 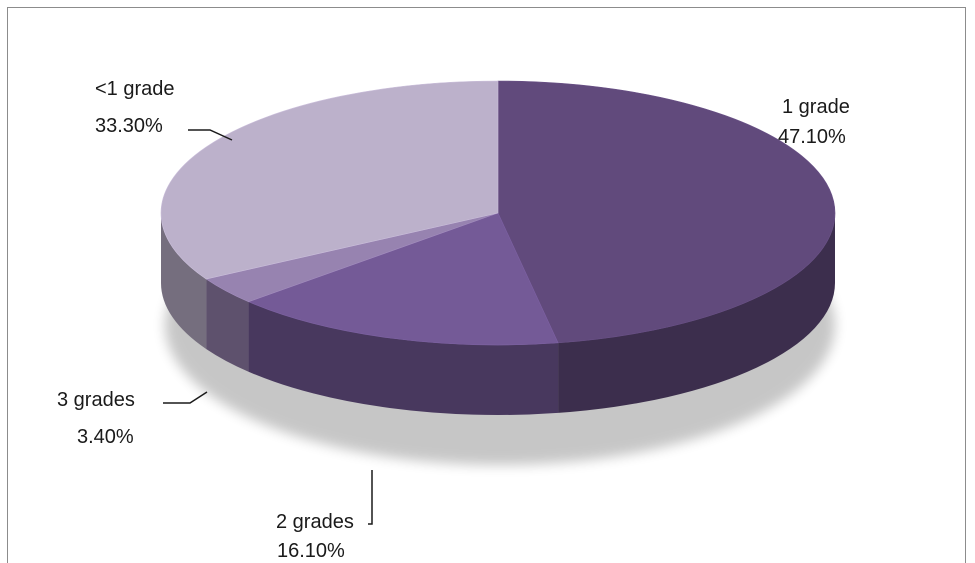 What do you see at coordinates (227, 325) in the screenshot?
I see `pie-side-3-grades` at bounding box center [227, 325].